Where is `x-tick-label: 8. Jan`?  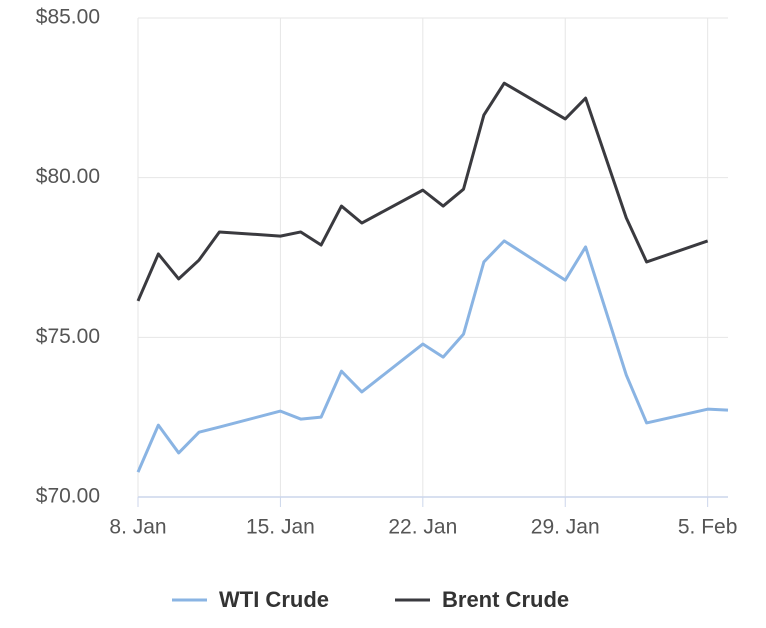
x-tick-label: 8. Jan is located at coordinates (137, 527).